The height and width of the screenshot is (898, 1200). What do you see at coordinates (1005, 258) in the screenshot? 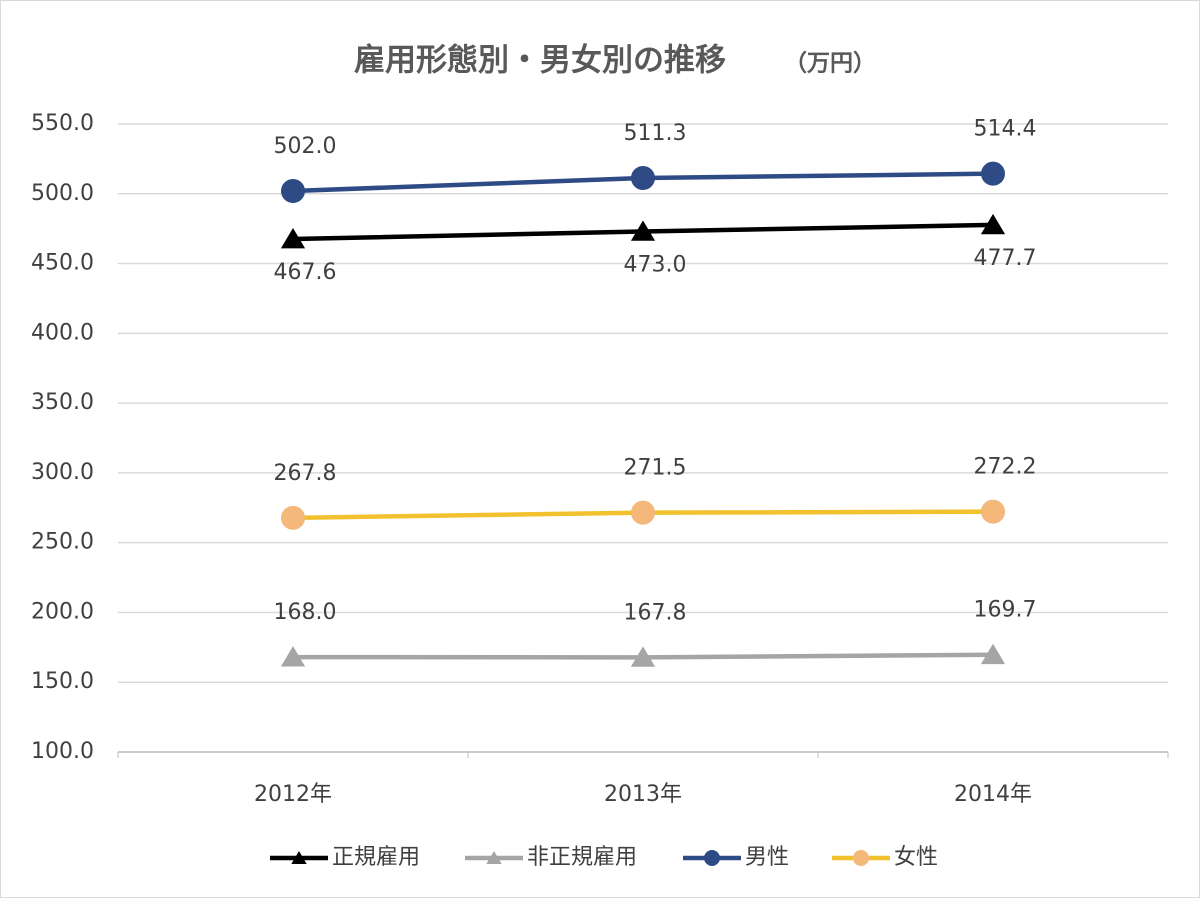
I see `data-label: 477.7` at bounding box center [1005, 258].